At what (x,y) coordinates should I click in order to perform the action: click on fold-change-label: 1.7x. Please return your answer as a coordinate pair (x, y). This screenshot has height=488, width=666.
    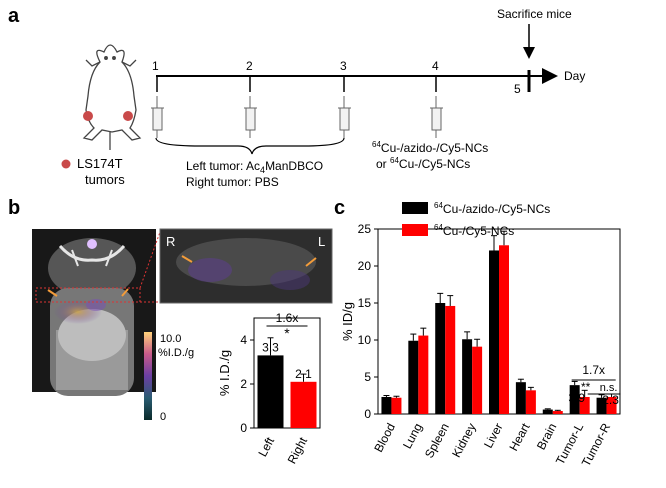
    Looking at the image, I should click on (593, 370).